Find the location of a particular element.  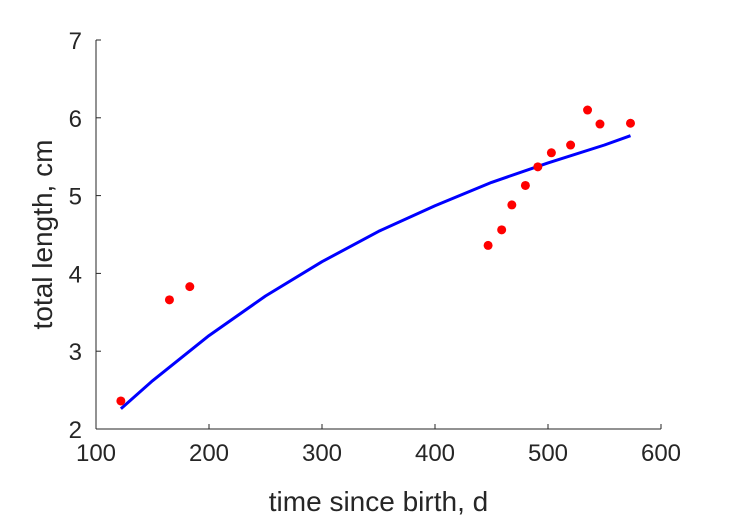

y-tick-label: 2 is located at coordinates (75, 430).